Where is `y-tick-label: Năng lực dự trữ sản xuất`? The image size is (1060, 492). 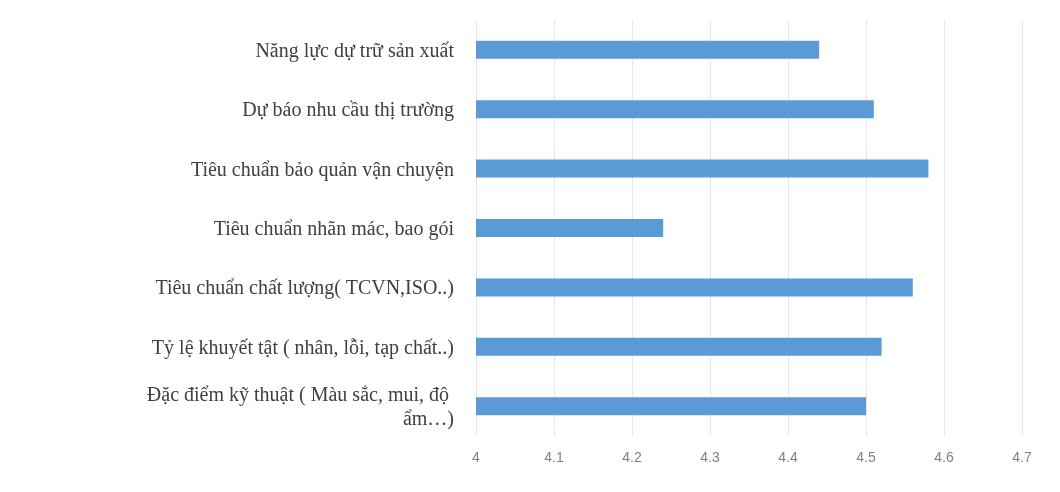 y-tick-label: Năng lực dự trữ sản xuất is located at coordinates (355, 50).